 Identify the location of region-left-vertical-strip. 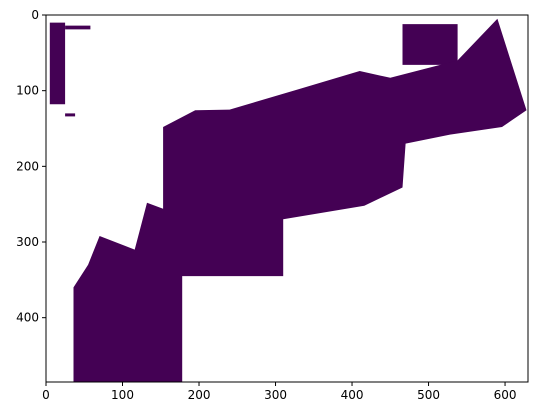
(57, 63).